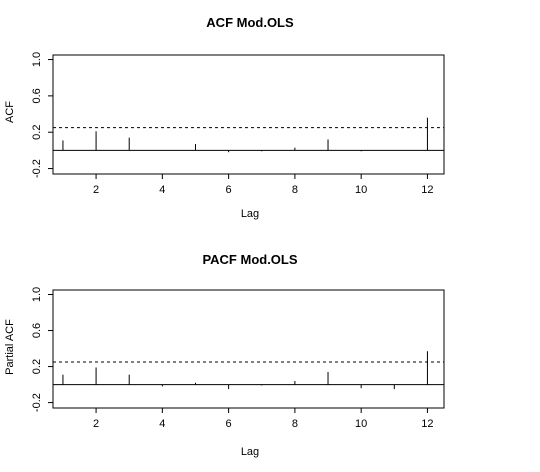 Image resolution: width=540 pixels, height=472 pixels. Describe the element at coordinates (250, 214) in the screenshot. I see `acf-x-axis-label: Lag` at that location.